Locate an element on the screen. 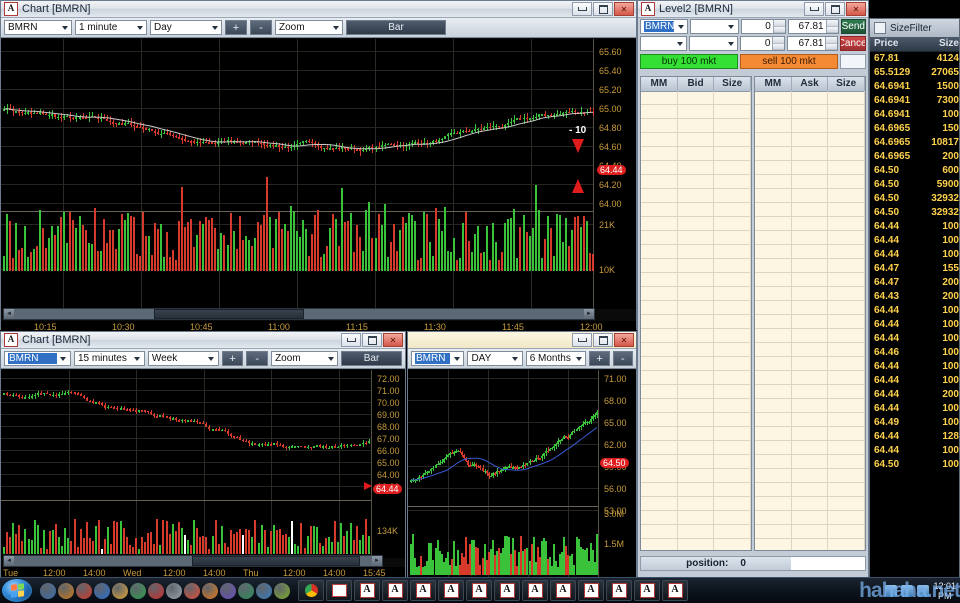  order-price-stepper: 67.81 is located at coordinates (813, 26).